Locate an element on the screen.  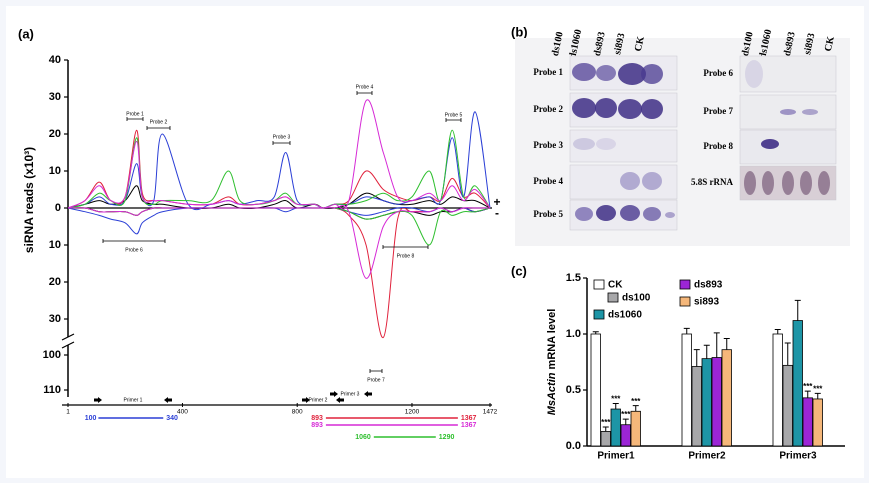
y-tick-label: 1.5 is located at coordinates (573, 278).